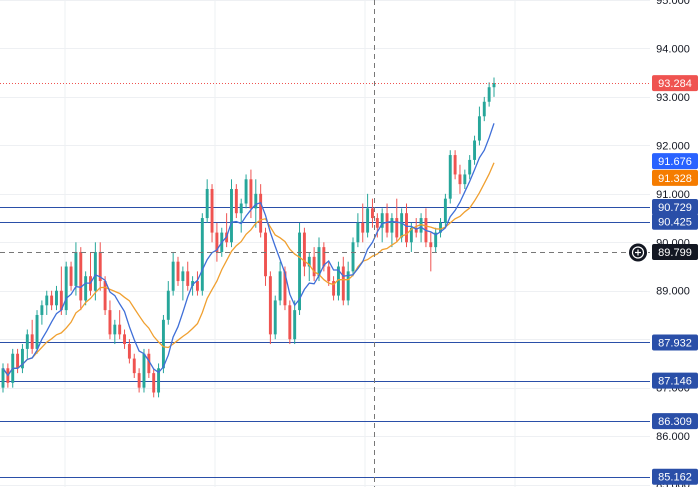 Image resolution: width=700 pixels, height=487 pixels. Describe the element at coordinates (673, 292) in the screenshot. I see `y-tick-label-6: 89.000` at that location.